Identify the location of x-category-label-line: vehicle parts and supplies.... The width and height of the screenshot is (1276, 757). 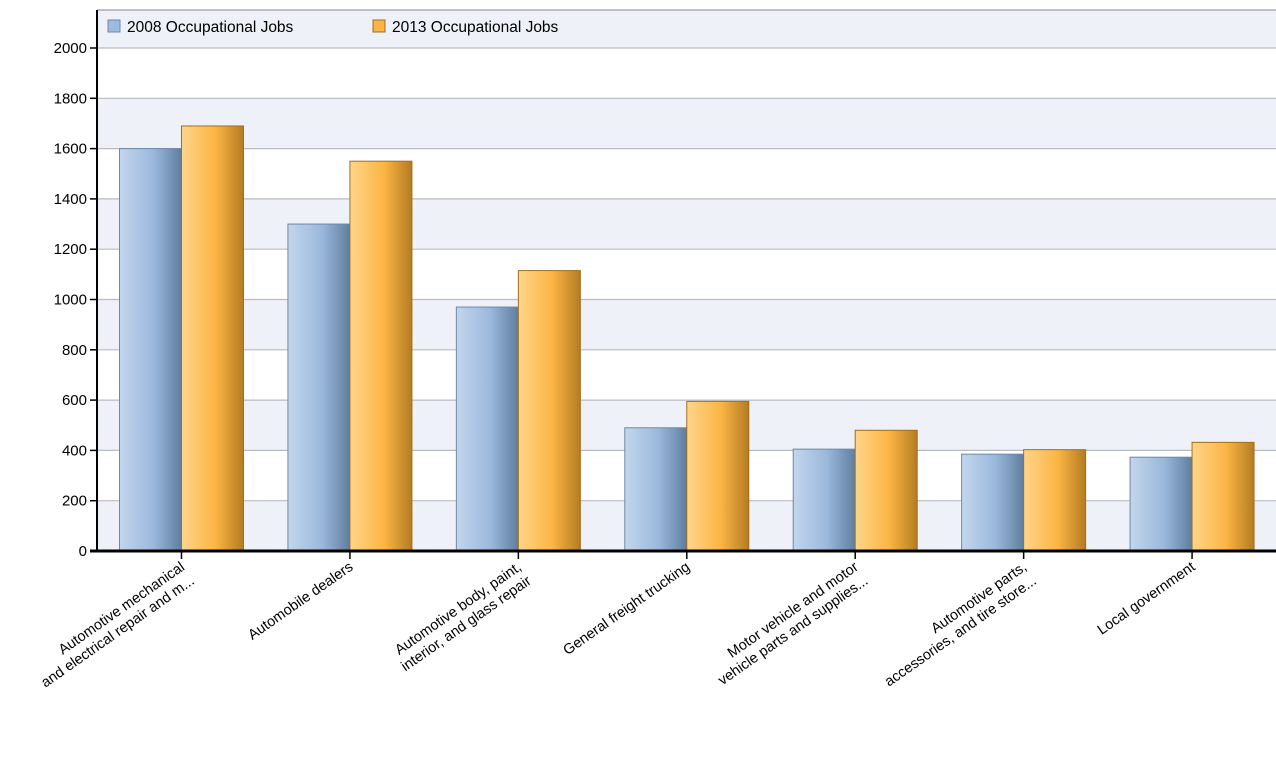
(794, 631).